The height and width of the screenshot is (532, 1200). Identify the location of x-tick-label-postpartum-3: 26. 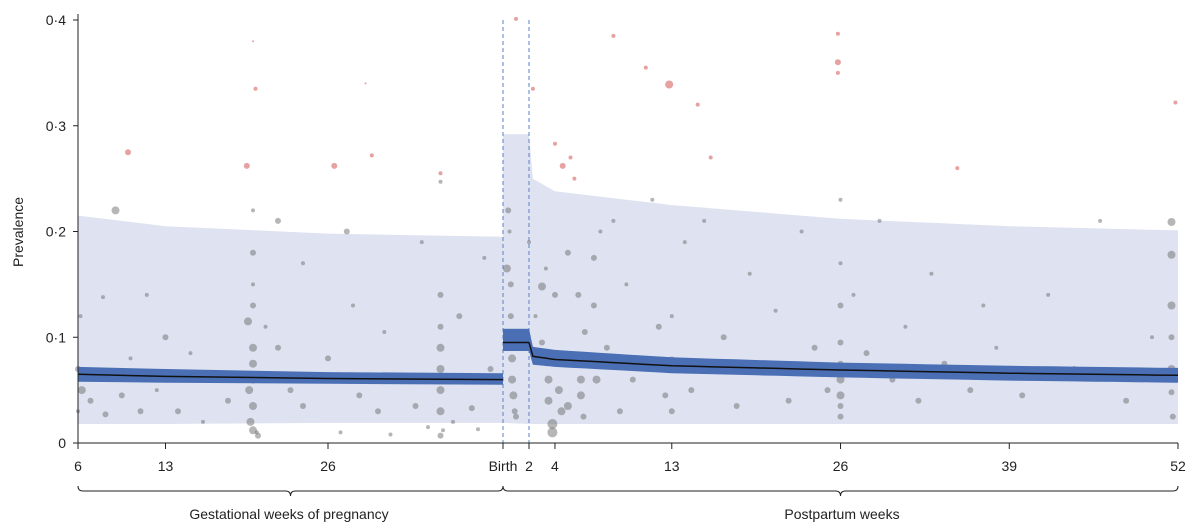
(841, 466).